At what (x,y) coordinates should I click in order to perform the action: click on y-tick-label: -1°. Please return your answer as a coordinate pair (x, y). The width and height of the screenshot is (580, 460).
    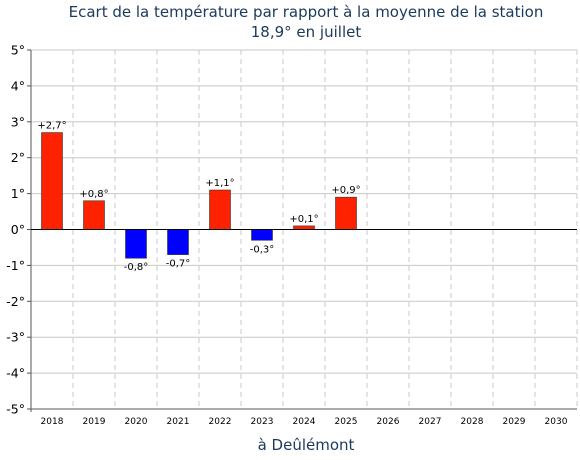
    Looking at the image, I should click on (15, 265).